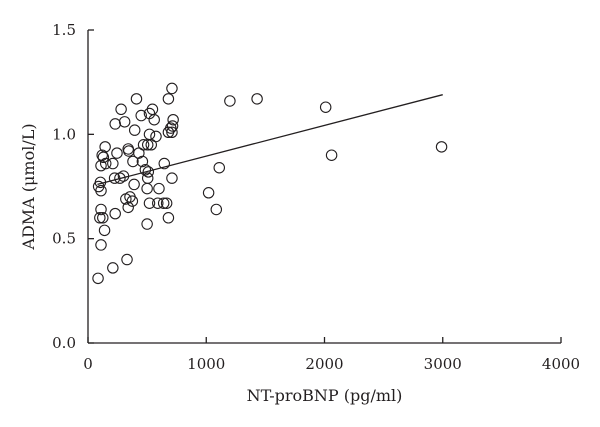  I want to click on x-tick-label: 0, so click(88, 364).